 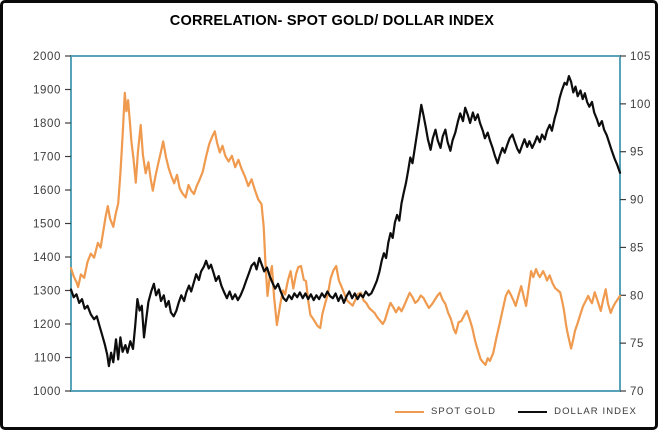 I want to click on dollar-index-legend-line, so click(x=533, y=411).